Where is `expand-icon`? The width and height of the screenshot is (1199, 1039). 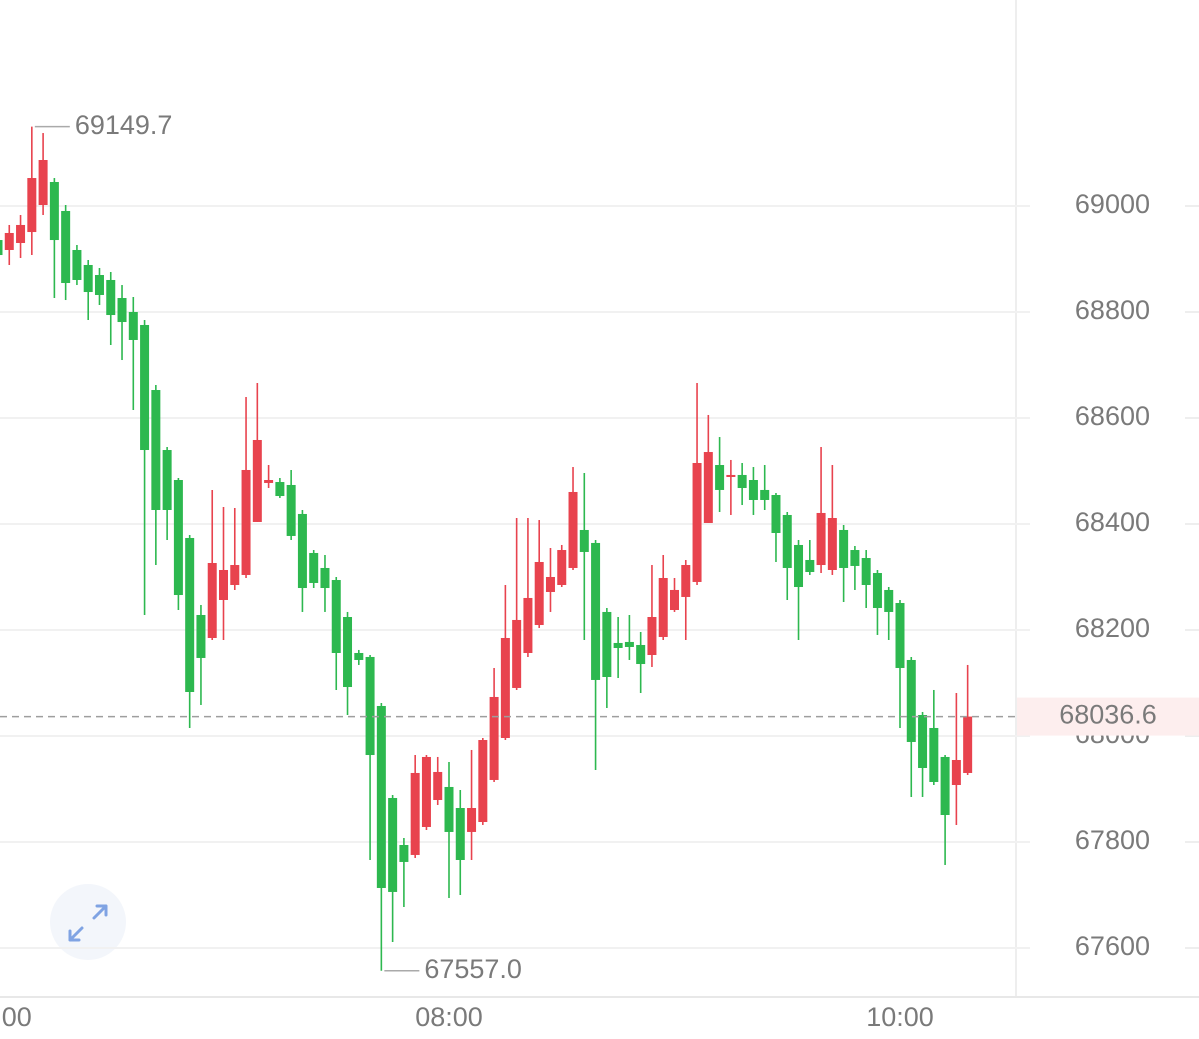
expand-icon is located at coordinates (88, 923).